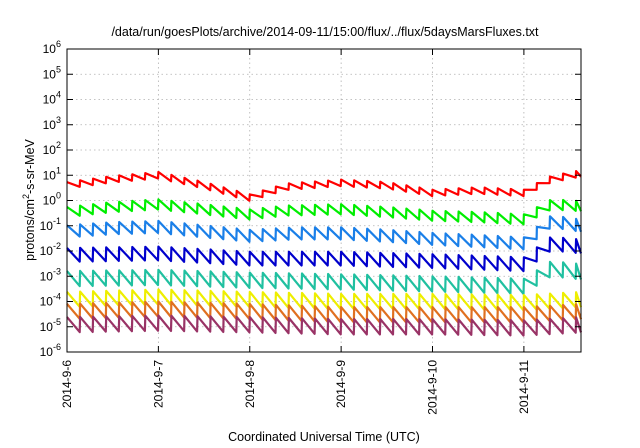  Describe the element at coordinates (52, 72) in the screenshot. I see `y-tick-label: 10⁵` at that location.